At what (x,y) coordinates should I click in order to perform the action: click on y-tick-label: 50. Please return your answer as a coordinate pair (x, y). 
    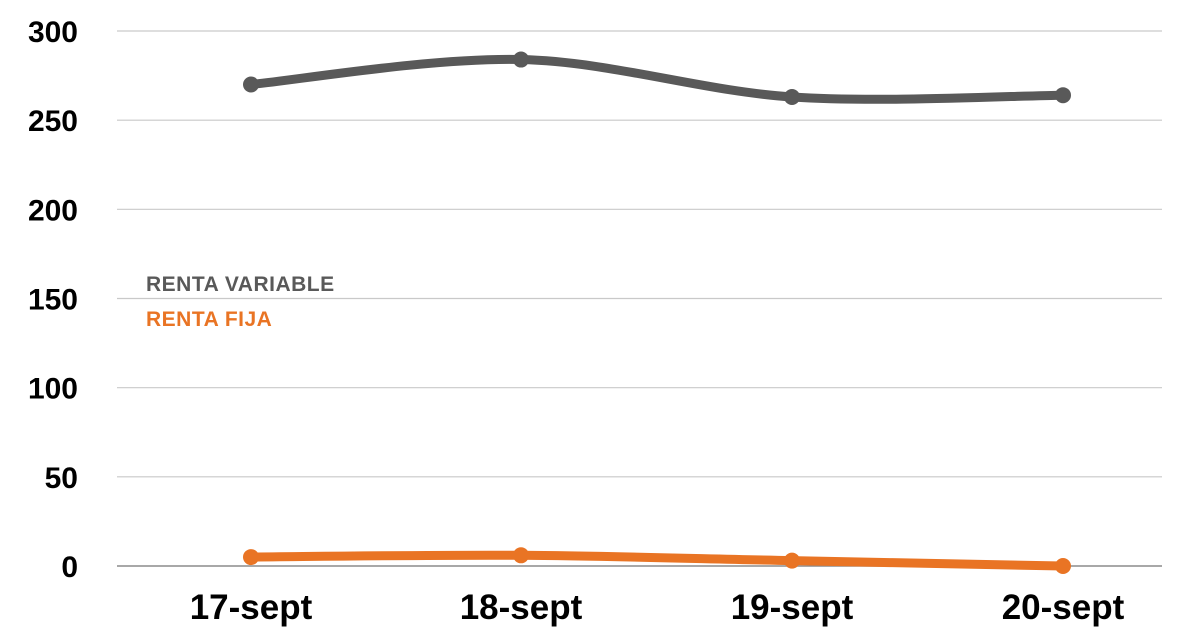
    Looking at the image, I should click on (61, 478).